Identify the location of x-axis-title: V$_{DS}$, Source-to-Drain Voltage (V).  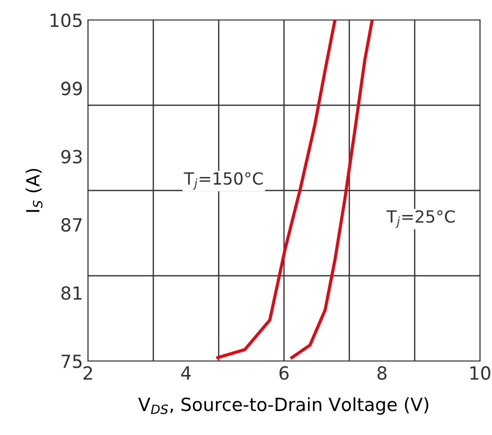
(283, 406).